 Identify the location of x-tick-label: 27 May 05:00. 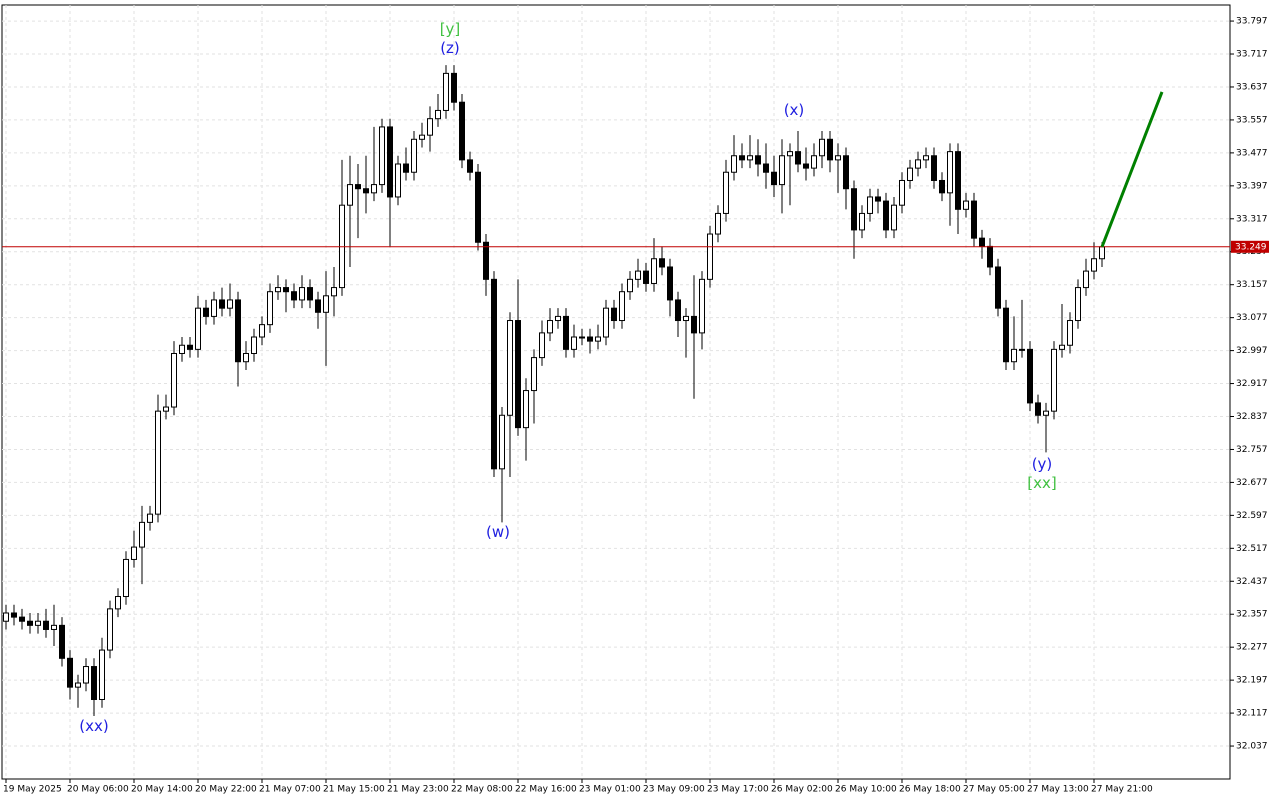
(994, 790).